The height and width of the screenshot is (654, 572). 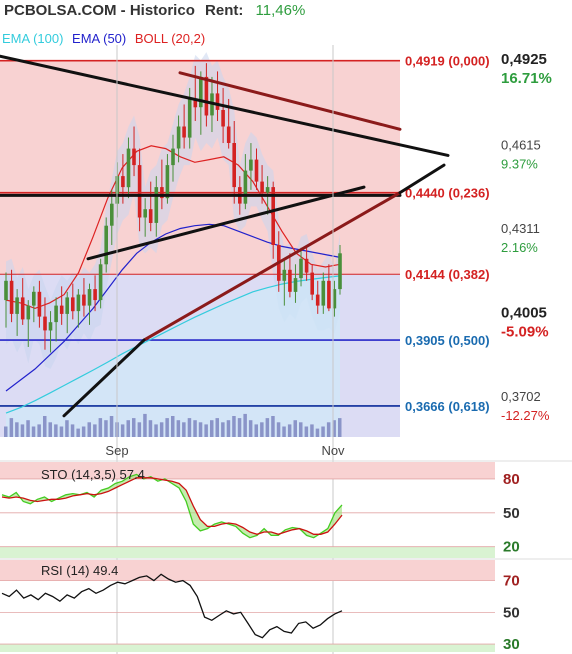 I want to click on osc-tick-label: 80, so click(x=511, y=479).